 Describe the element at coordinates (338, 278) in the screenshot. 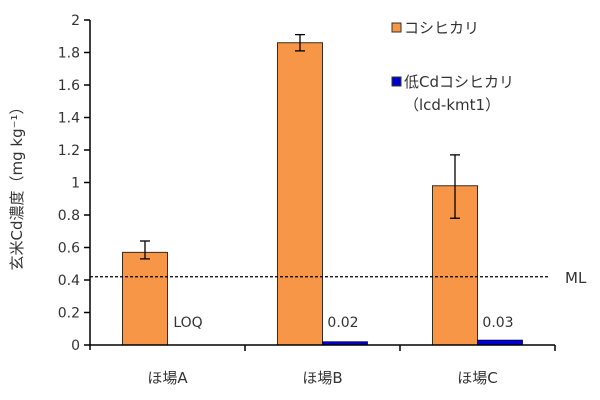

I see `ml-reference-line: ML` at that location.